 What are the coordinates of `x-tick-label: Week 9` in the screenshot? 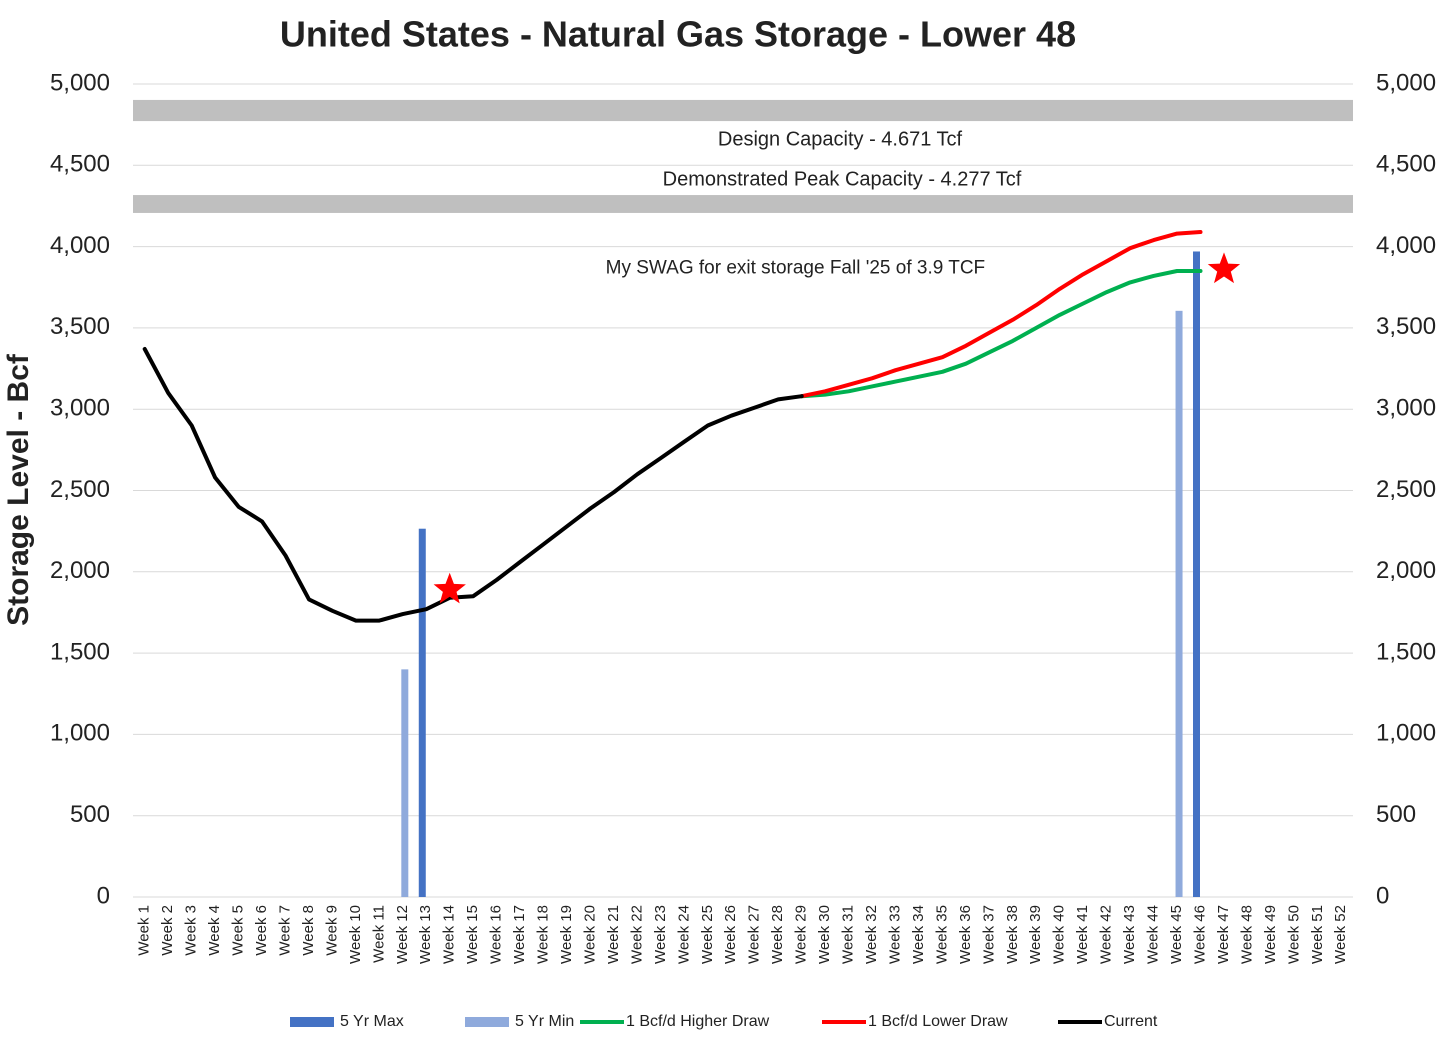 It's located at (331, 930).